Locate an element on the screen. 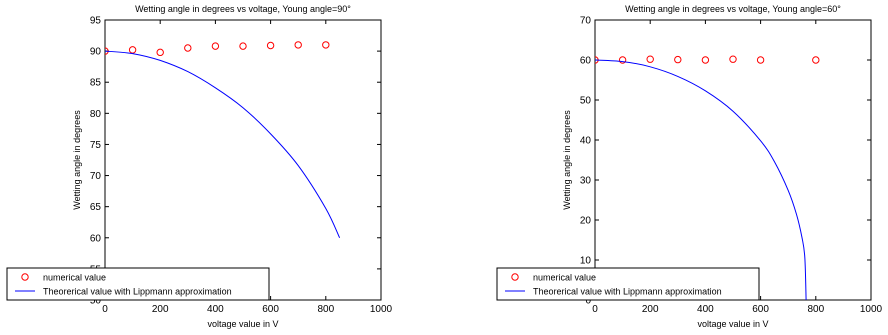 The height and width of the screenshot is (335, 888). series-line-theoretical is located at coordinates (223, 144).